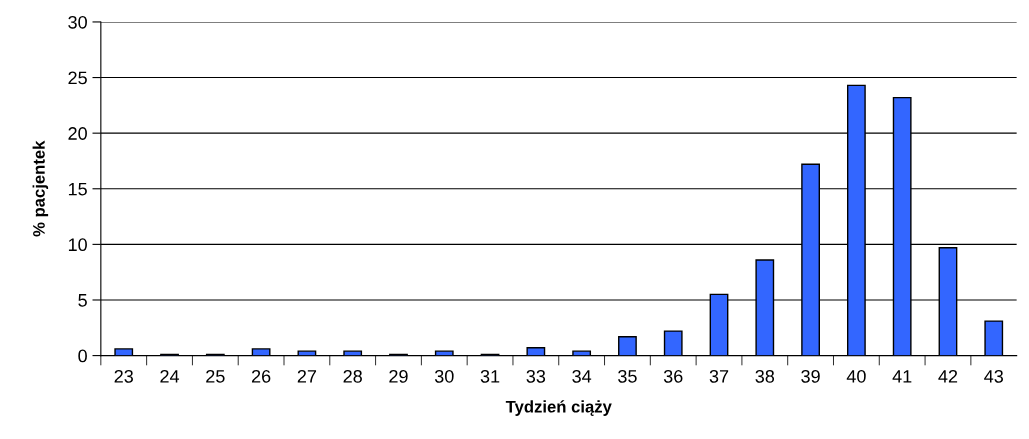 The image size is (1029, 439). I want to click on x-tick-label: 25, so click(215, 376).